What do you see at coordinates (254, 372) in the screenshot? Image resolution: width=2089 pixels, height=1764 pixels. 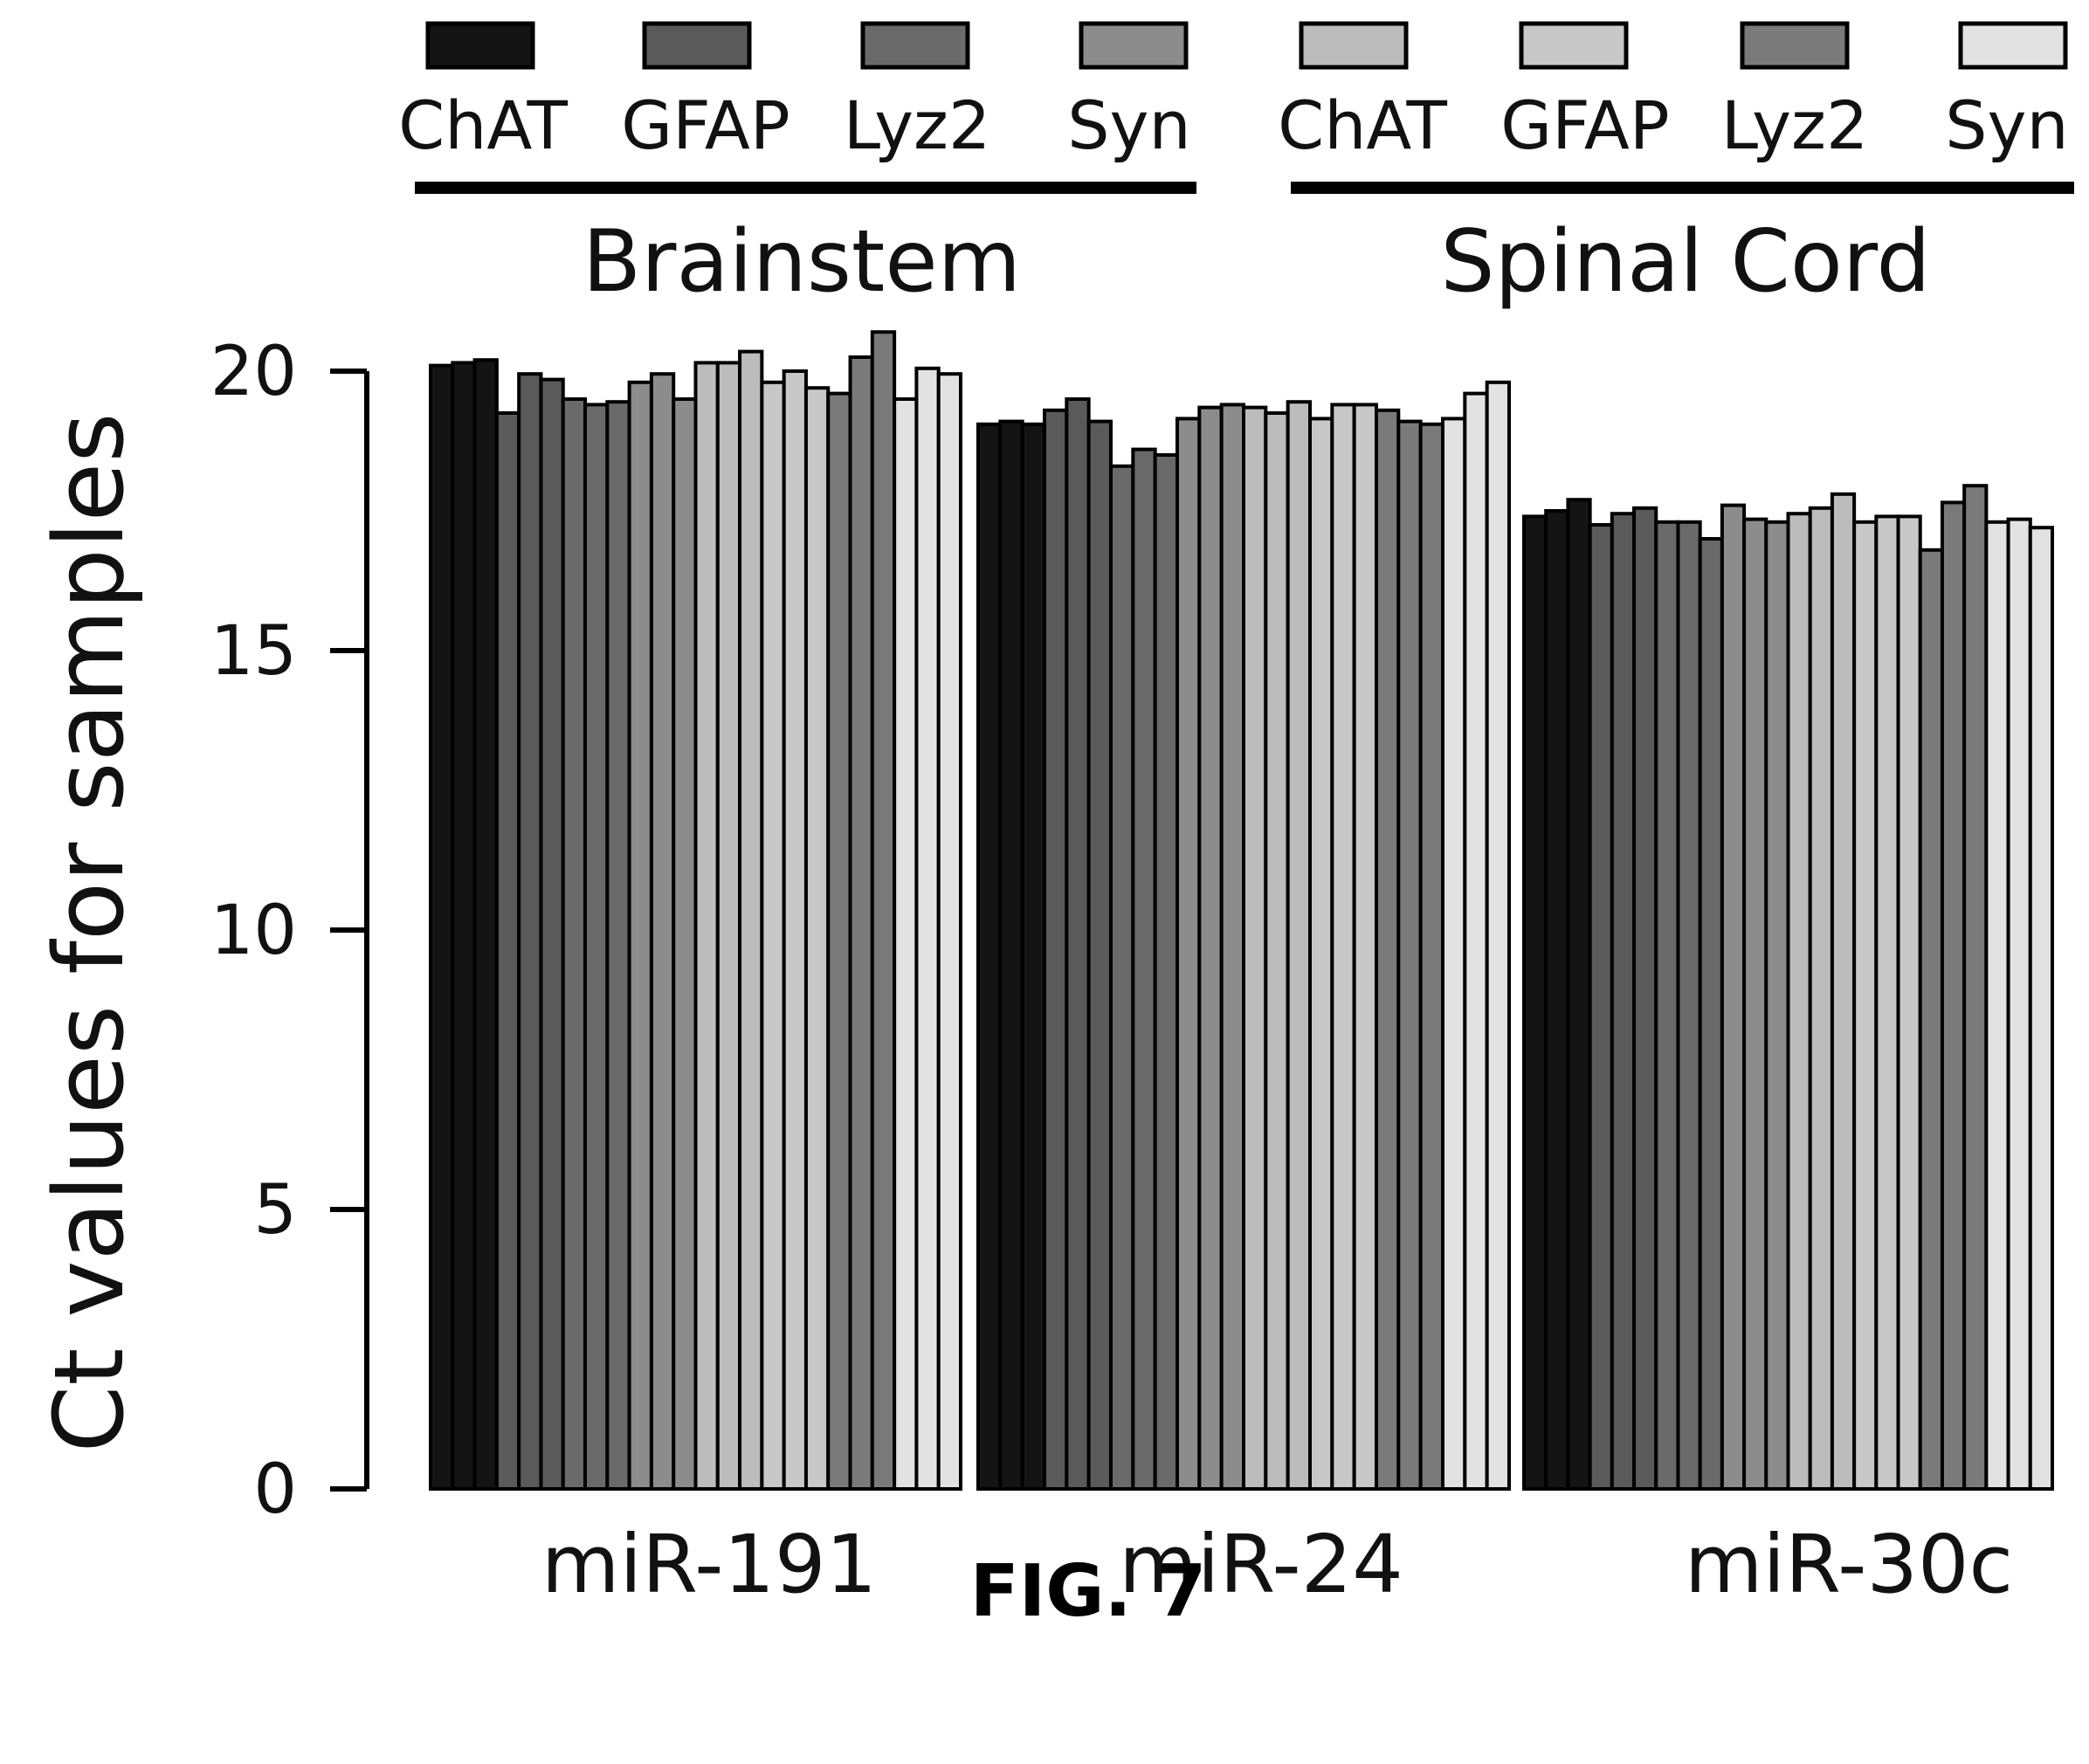 I see `y-tick-label: 20` at bounding box center [254, 372].